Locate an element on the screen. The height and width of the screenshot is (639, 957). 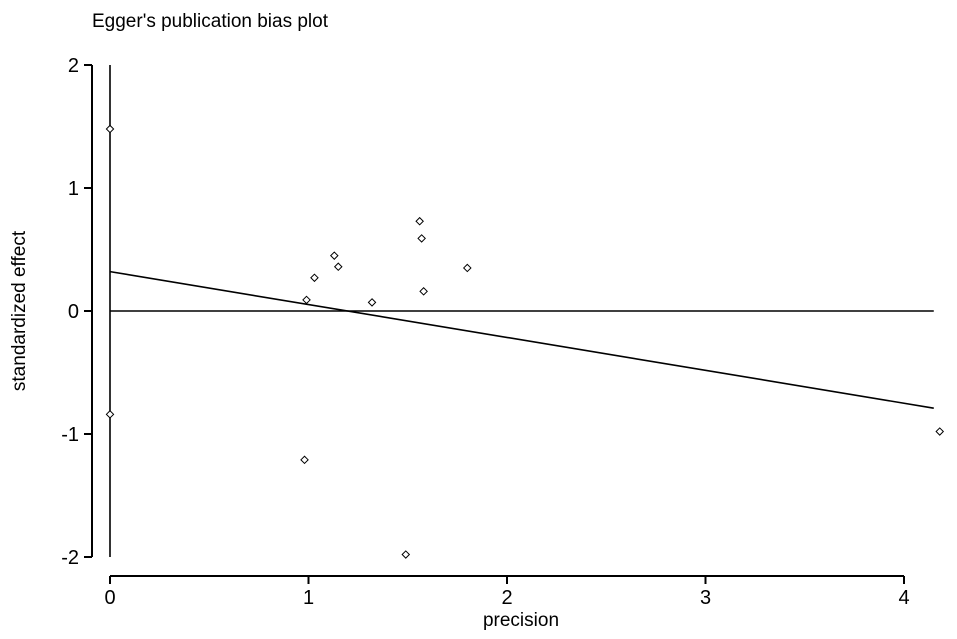
y-tick-label-3: -1 is located at coordinates (70, 435).